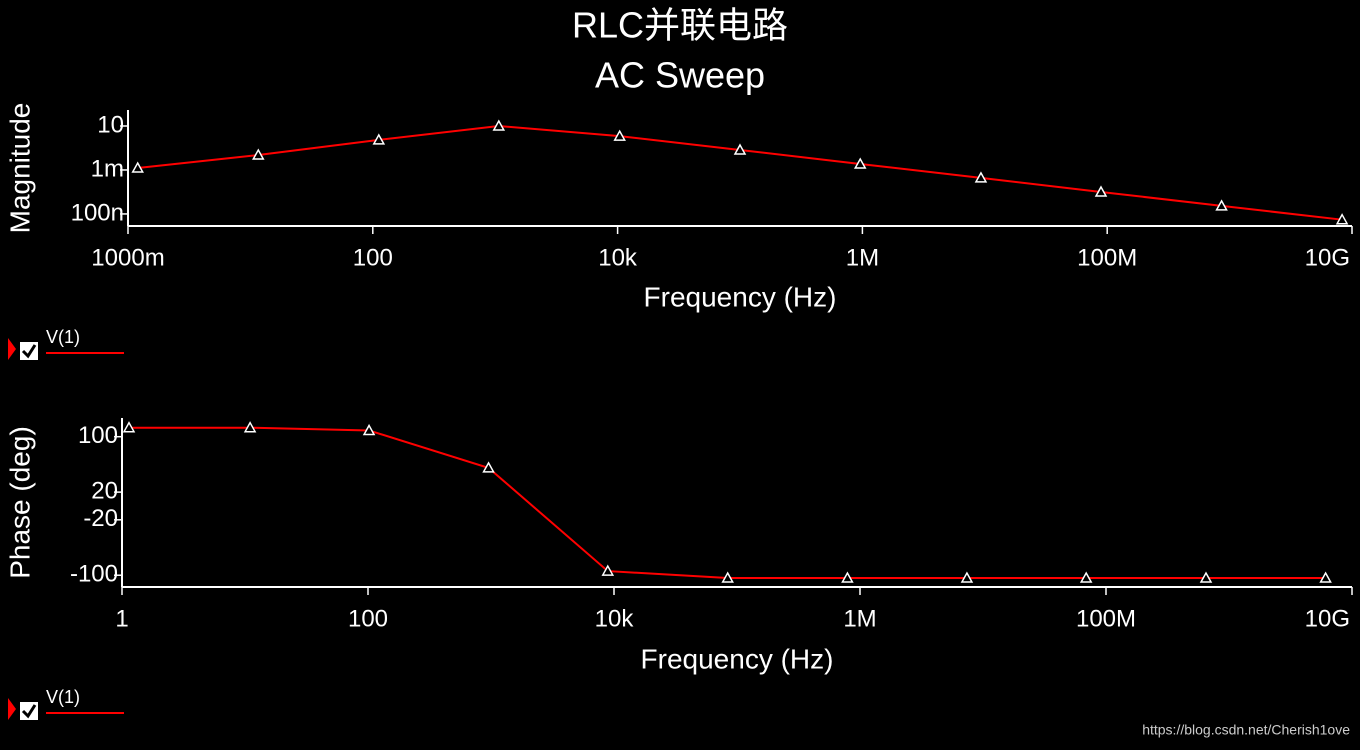  What do you see at coordinates (127, 257) in the screenshot?
I see `x-tick-label: 1000m` at bounding box center [127, 257].